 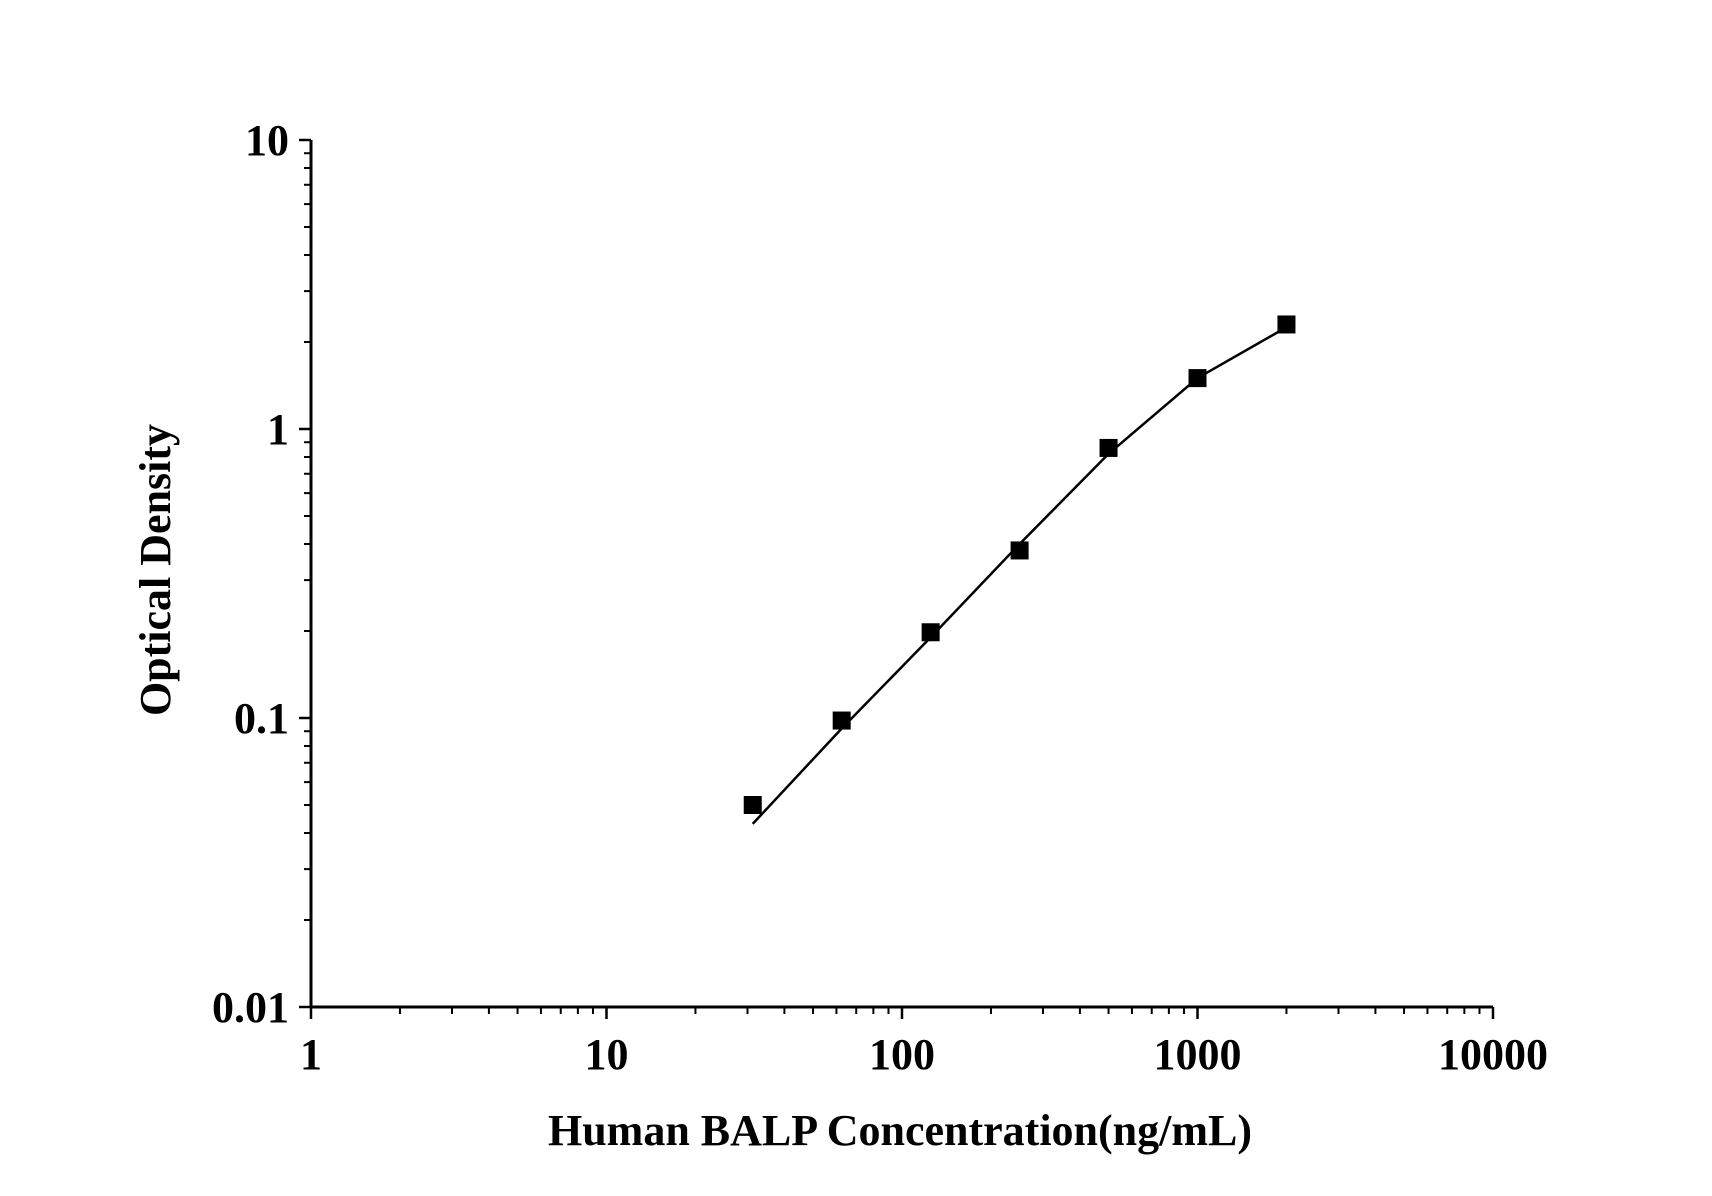 What do you see at coordinates (278, 429) in the screenshot?
I see `y-tick-label: 1` at bounding box center [278, 429].